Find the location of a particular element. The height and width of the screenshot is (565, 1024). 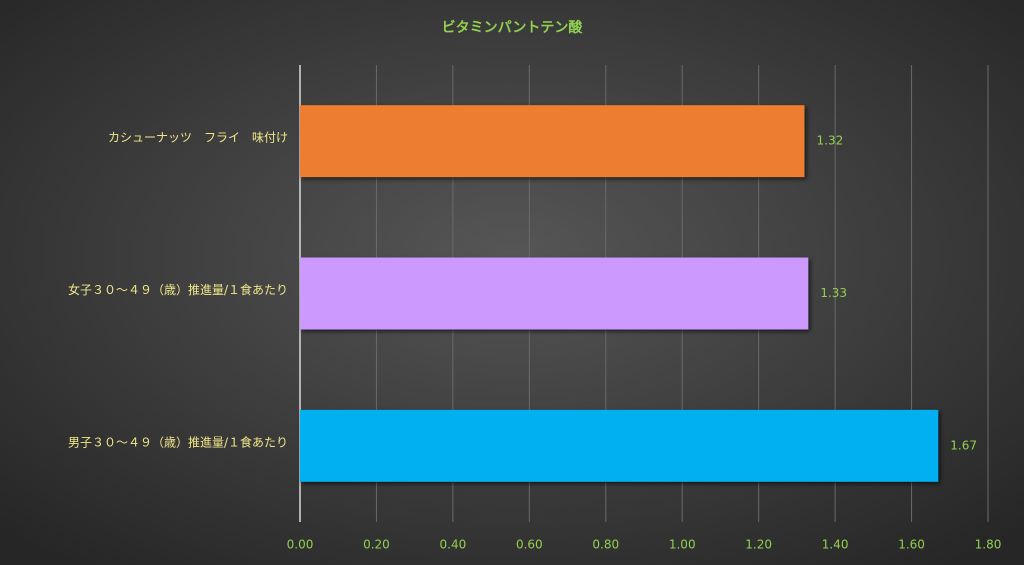

x-tick-label: 1.20 is located at coordinates (758, 545).